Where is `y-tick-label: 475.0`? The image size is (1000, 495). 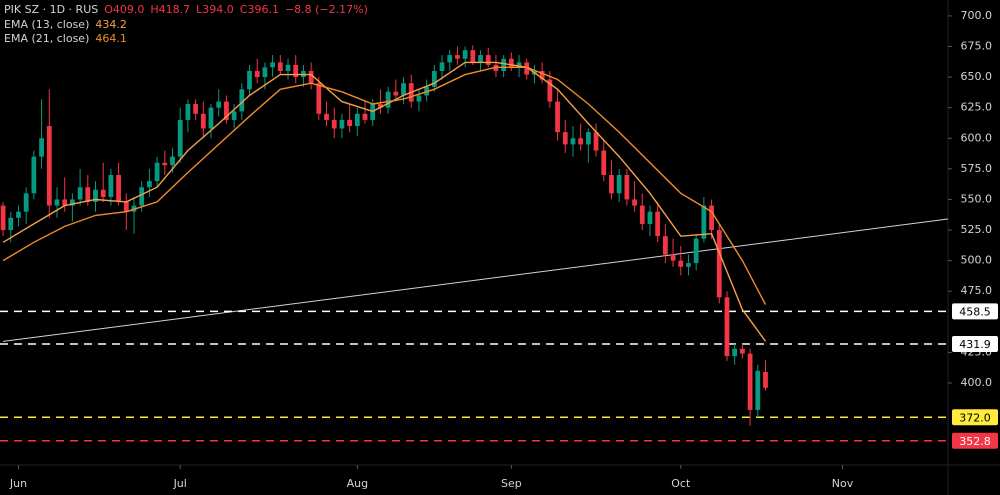
y-tick-label: 475.0 is located at coordinates (977, 290).